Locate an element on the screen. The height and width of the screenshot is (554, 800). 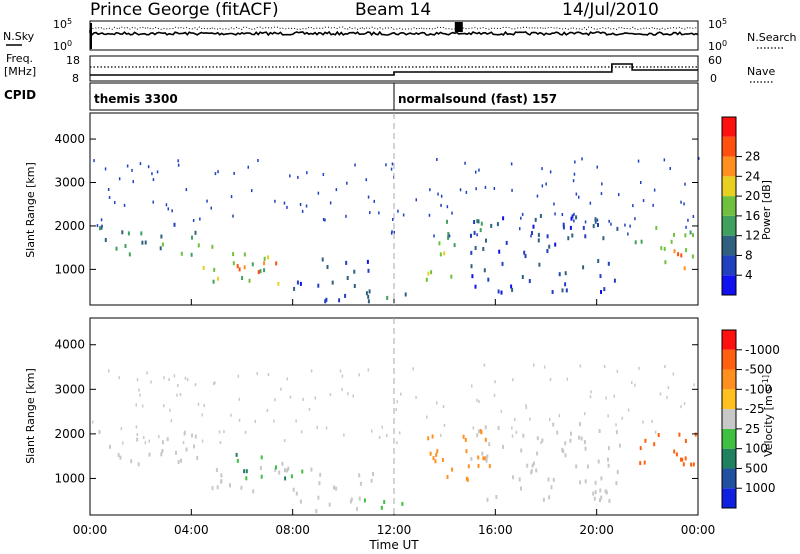
colorbar-tick-label: 20 is located at coordinates (752, 196).